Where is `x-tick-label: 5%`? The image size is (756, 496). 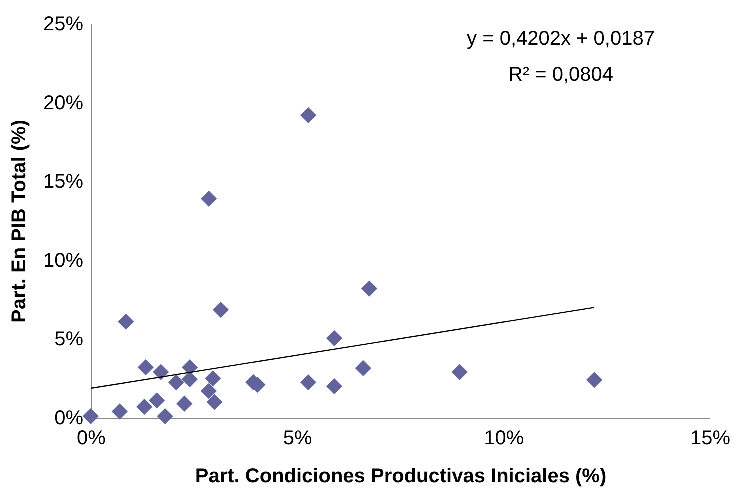 x-tick-label: 5% is located at coordinates (298, 439).